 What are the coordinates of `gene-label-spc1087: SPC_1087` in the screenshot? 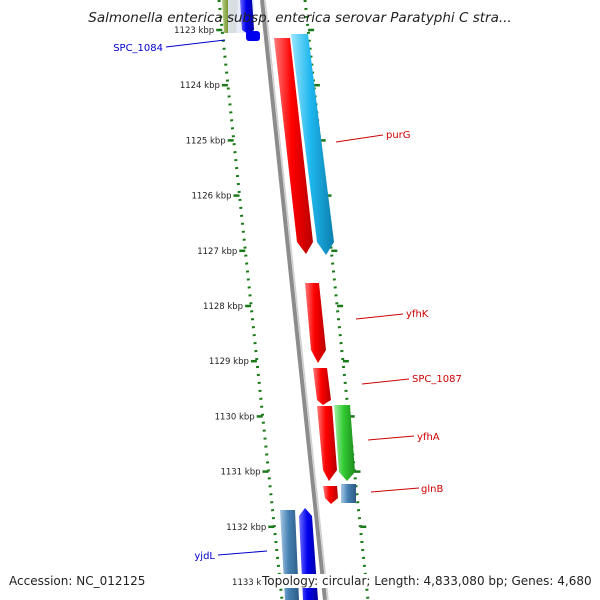 It's located at (437, 379).